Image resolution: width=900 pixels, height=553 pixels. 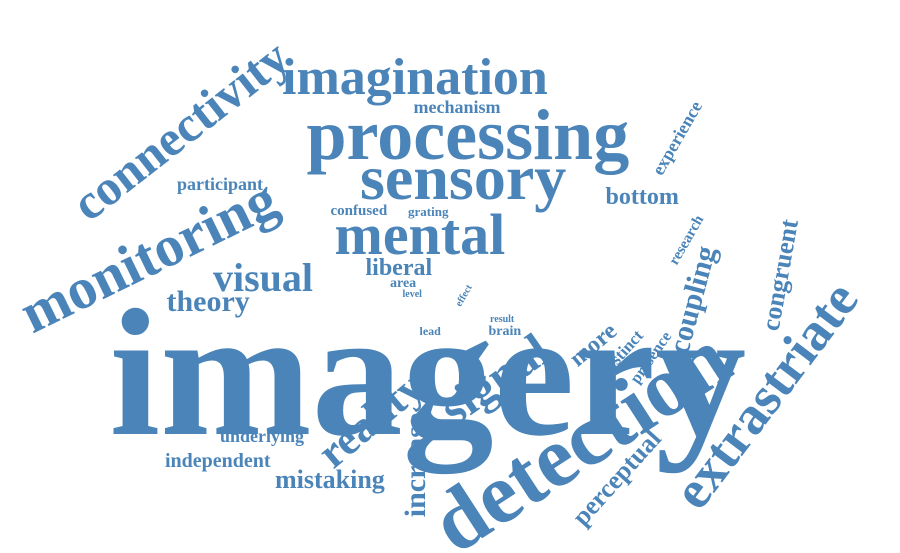 I want to click on word-processing: processing, so click(x=468, y=135).